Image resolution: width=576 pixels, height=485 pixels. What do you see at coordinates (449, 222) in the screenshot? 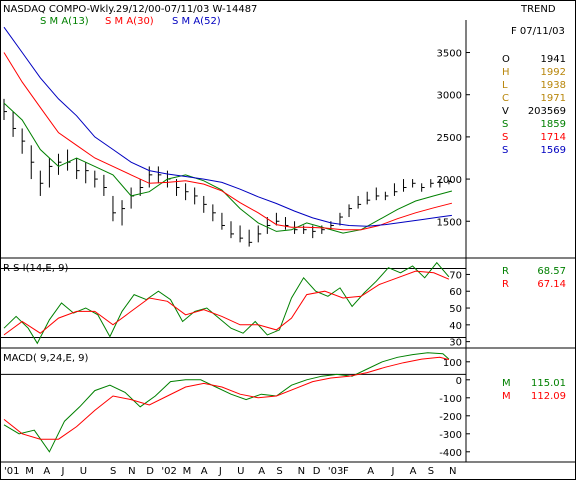
I see `price-y-tick-label: 1500` at bounding box center [449, 222].